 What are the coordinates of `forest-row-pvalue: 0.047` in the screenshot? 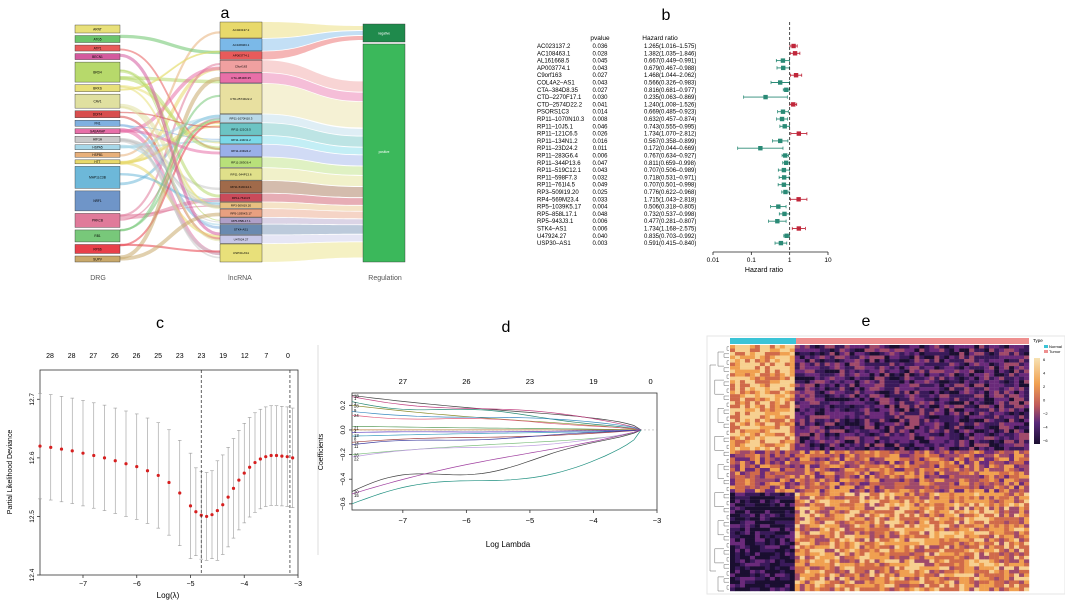 It's located at (600, 164).